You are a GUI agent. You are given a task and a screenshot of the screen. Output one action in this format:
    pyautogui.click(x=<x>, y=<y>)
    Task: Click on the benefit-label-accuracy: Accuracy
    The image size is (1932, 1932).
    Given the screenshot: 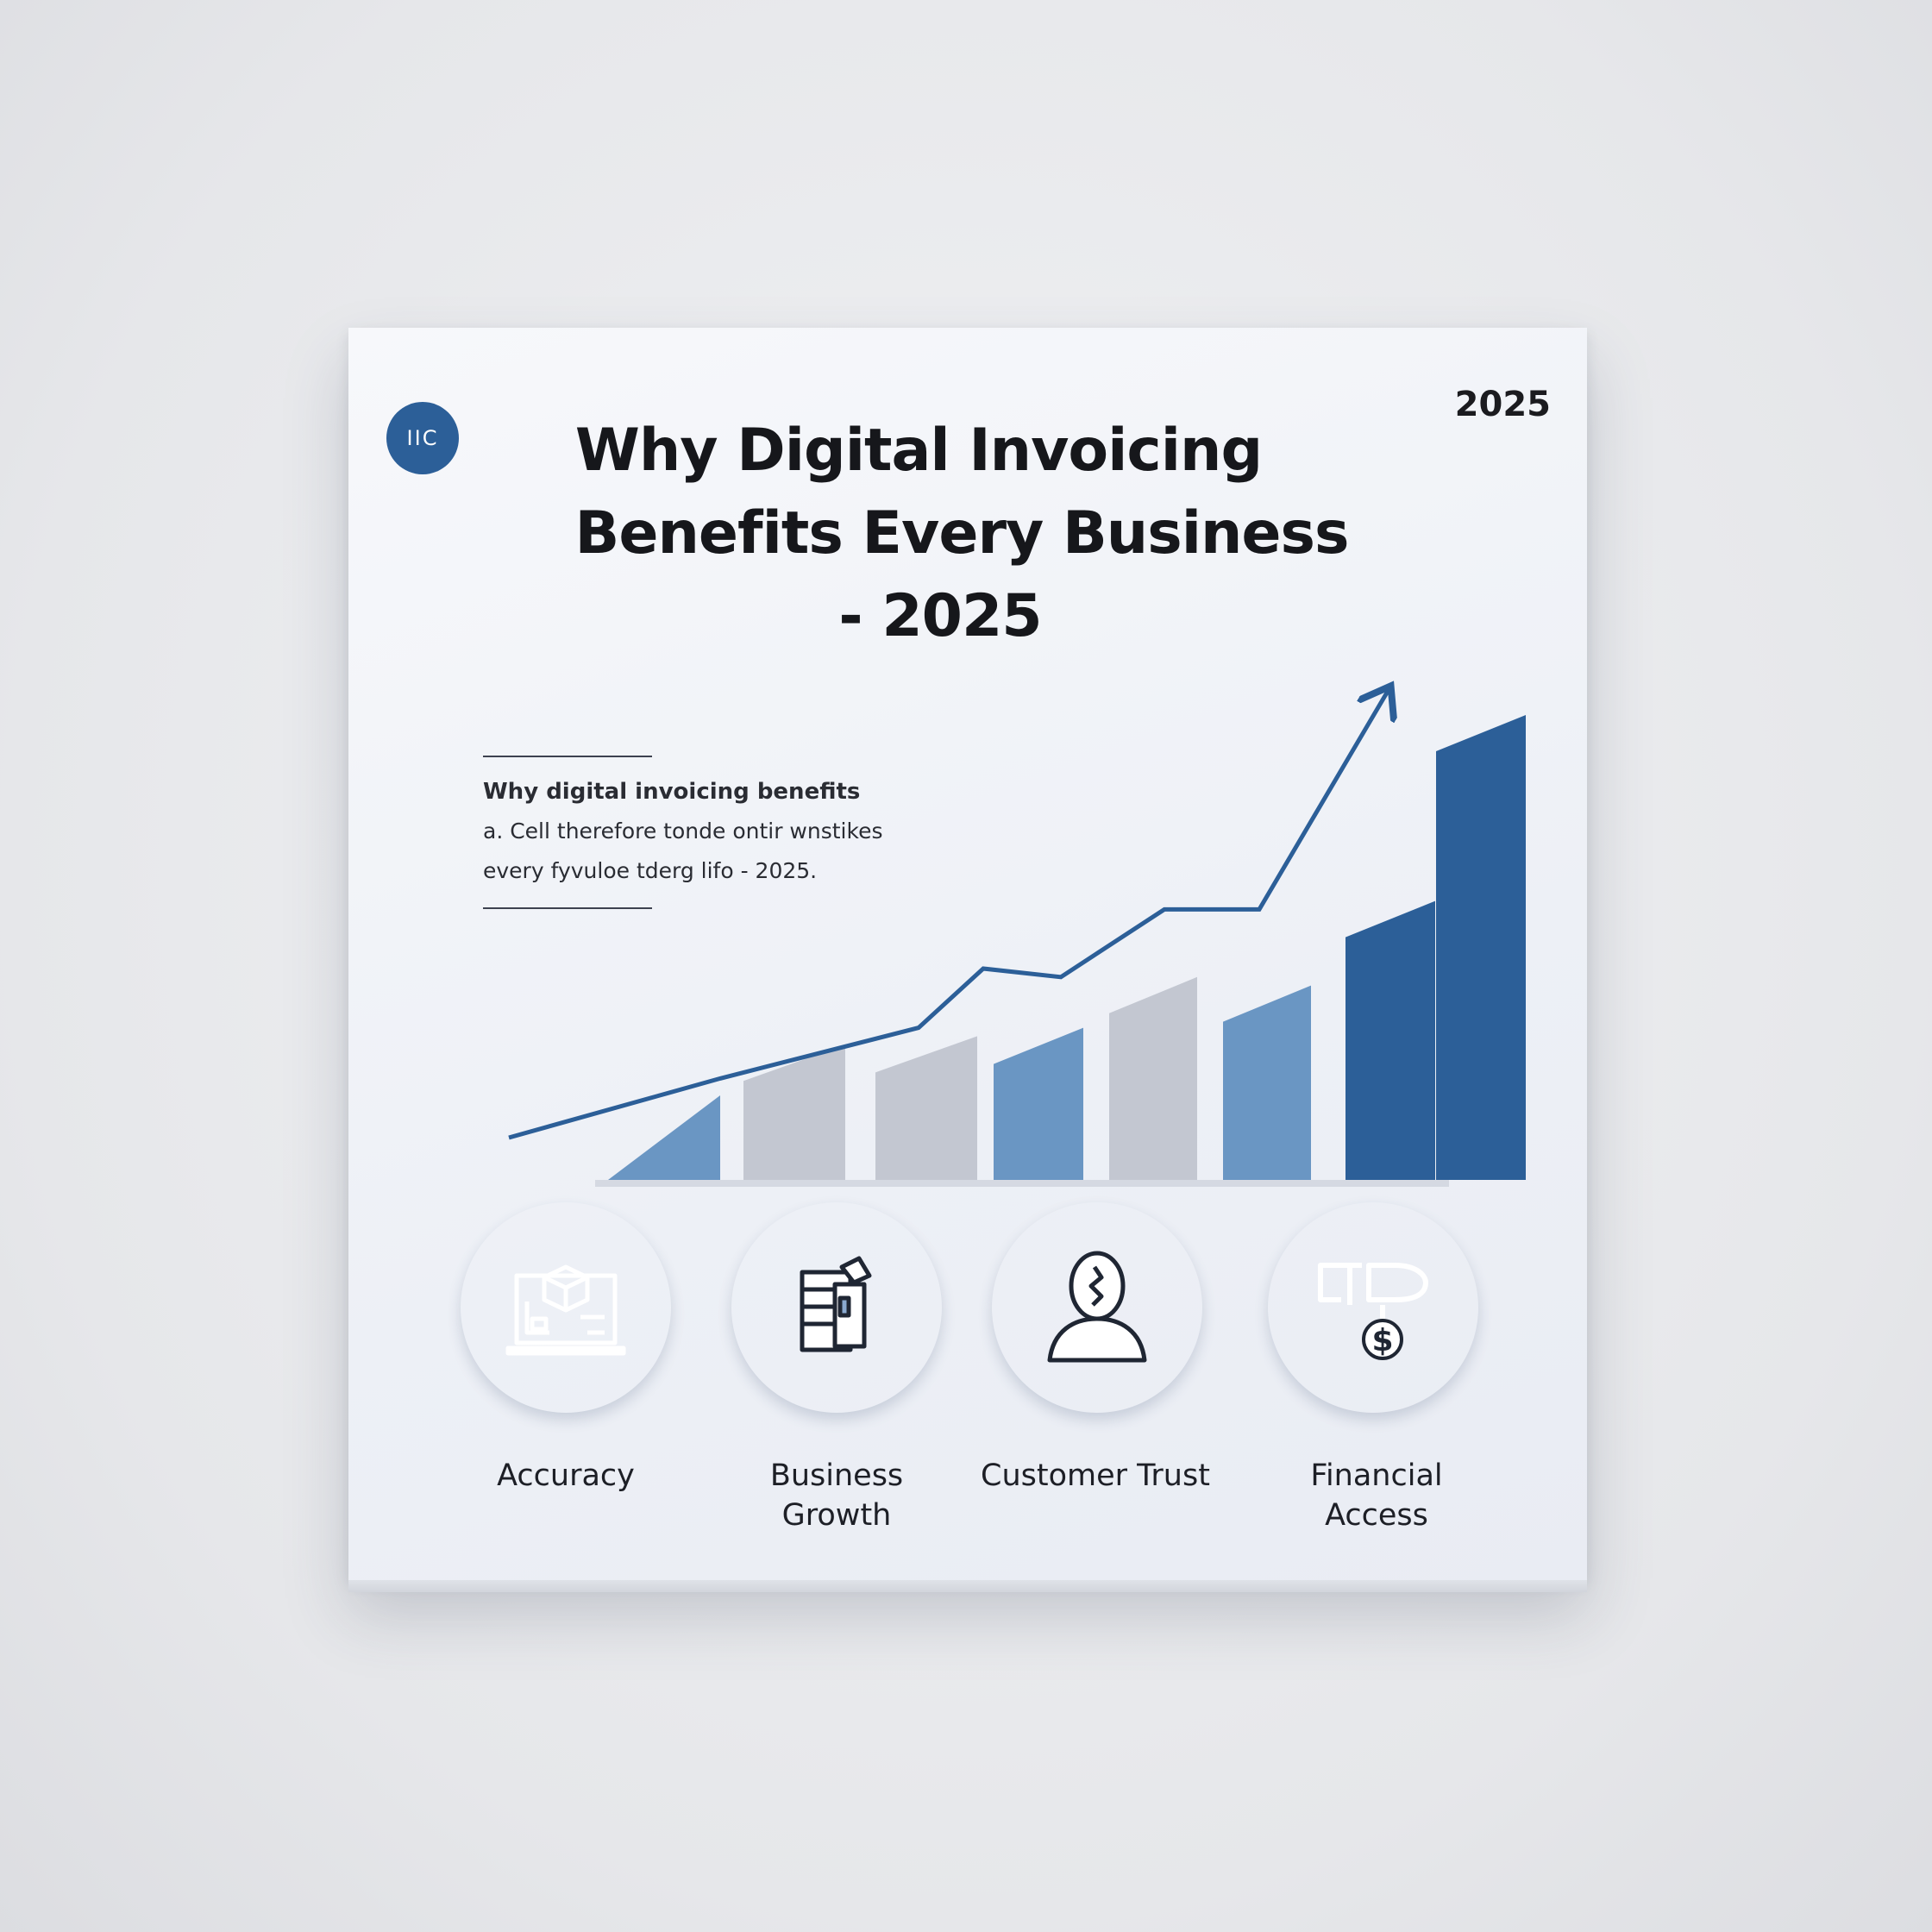 What is the action you would take?
    pyautogui.click(x=566, y=1476)
    